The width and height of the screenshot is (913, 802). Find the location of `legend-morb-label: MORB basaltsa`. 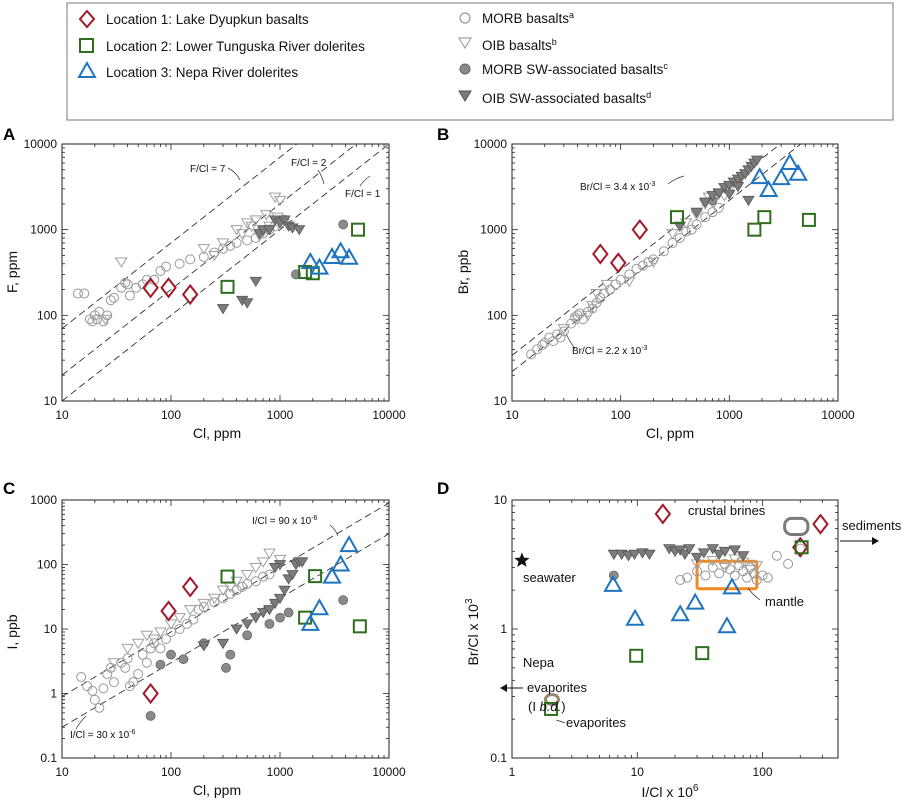

legend-morb-label: MORB basaltsa is located at coordinates (528, 18).